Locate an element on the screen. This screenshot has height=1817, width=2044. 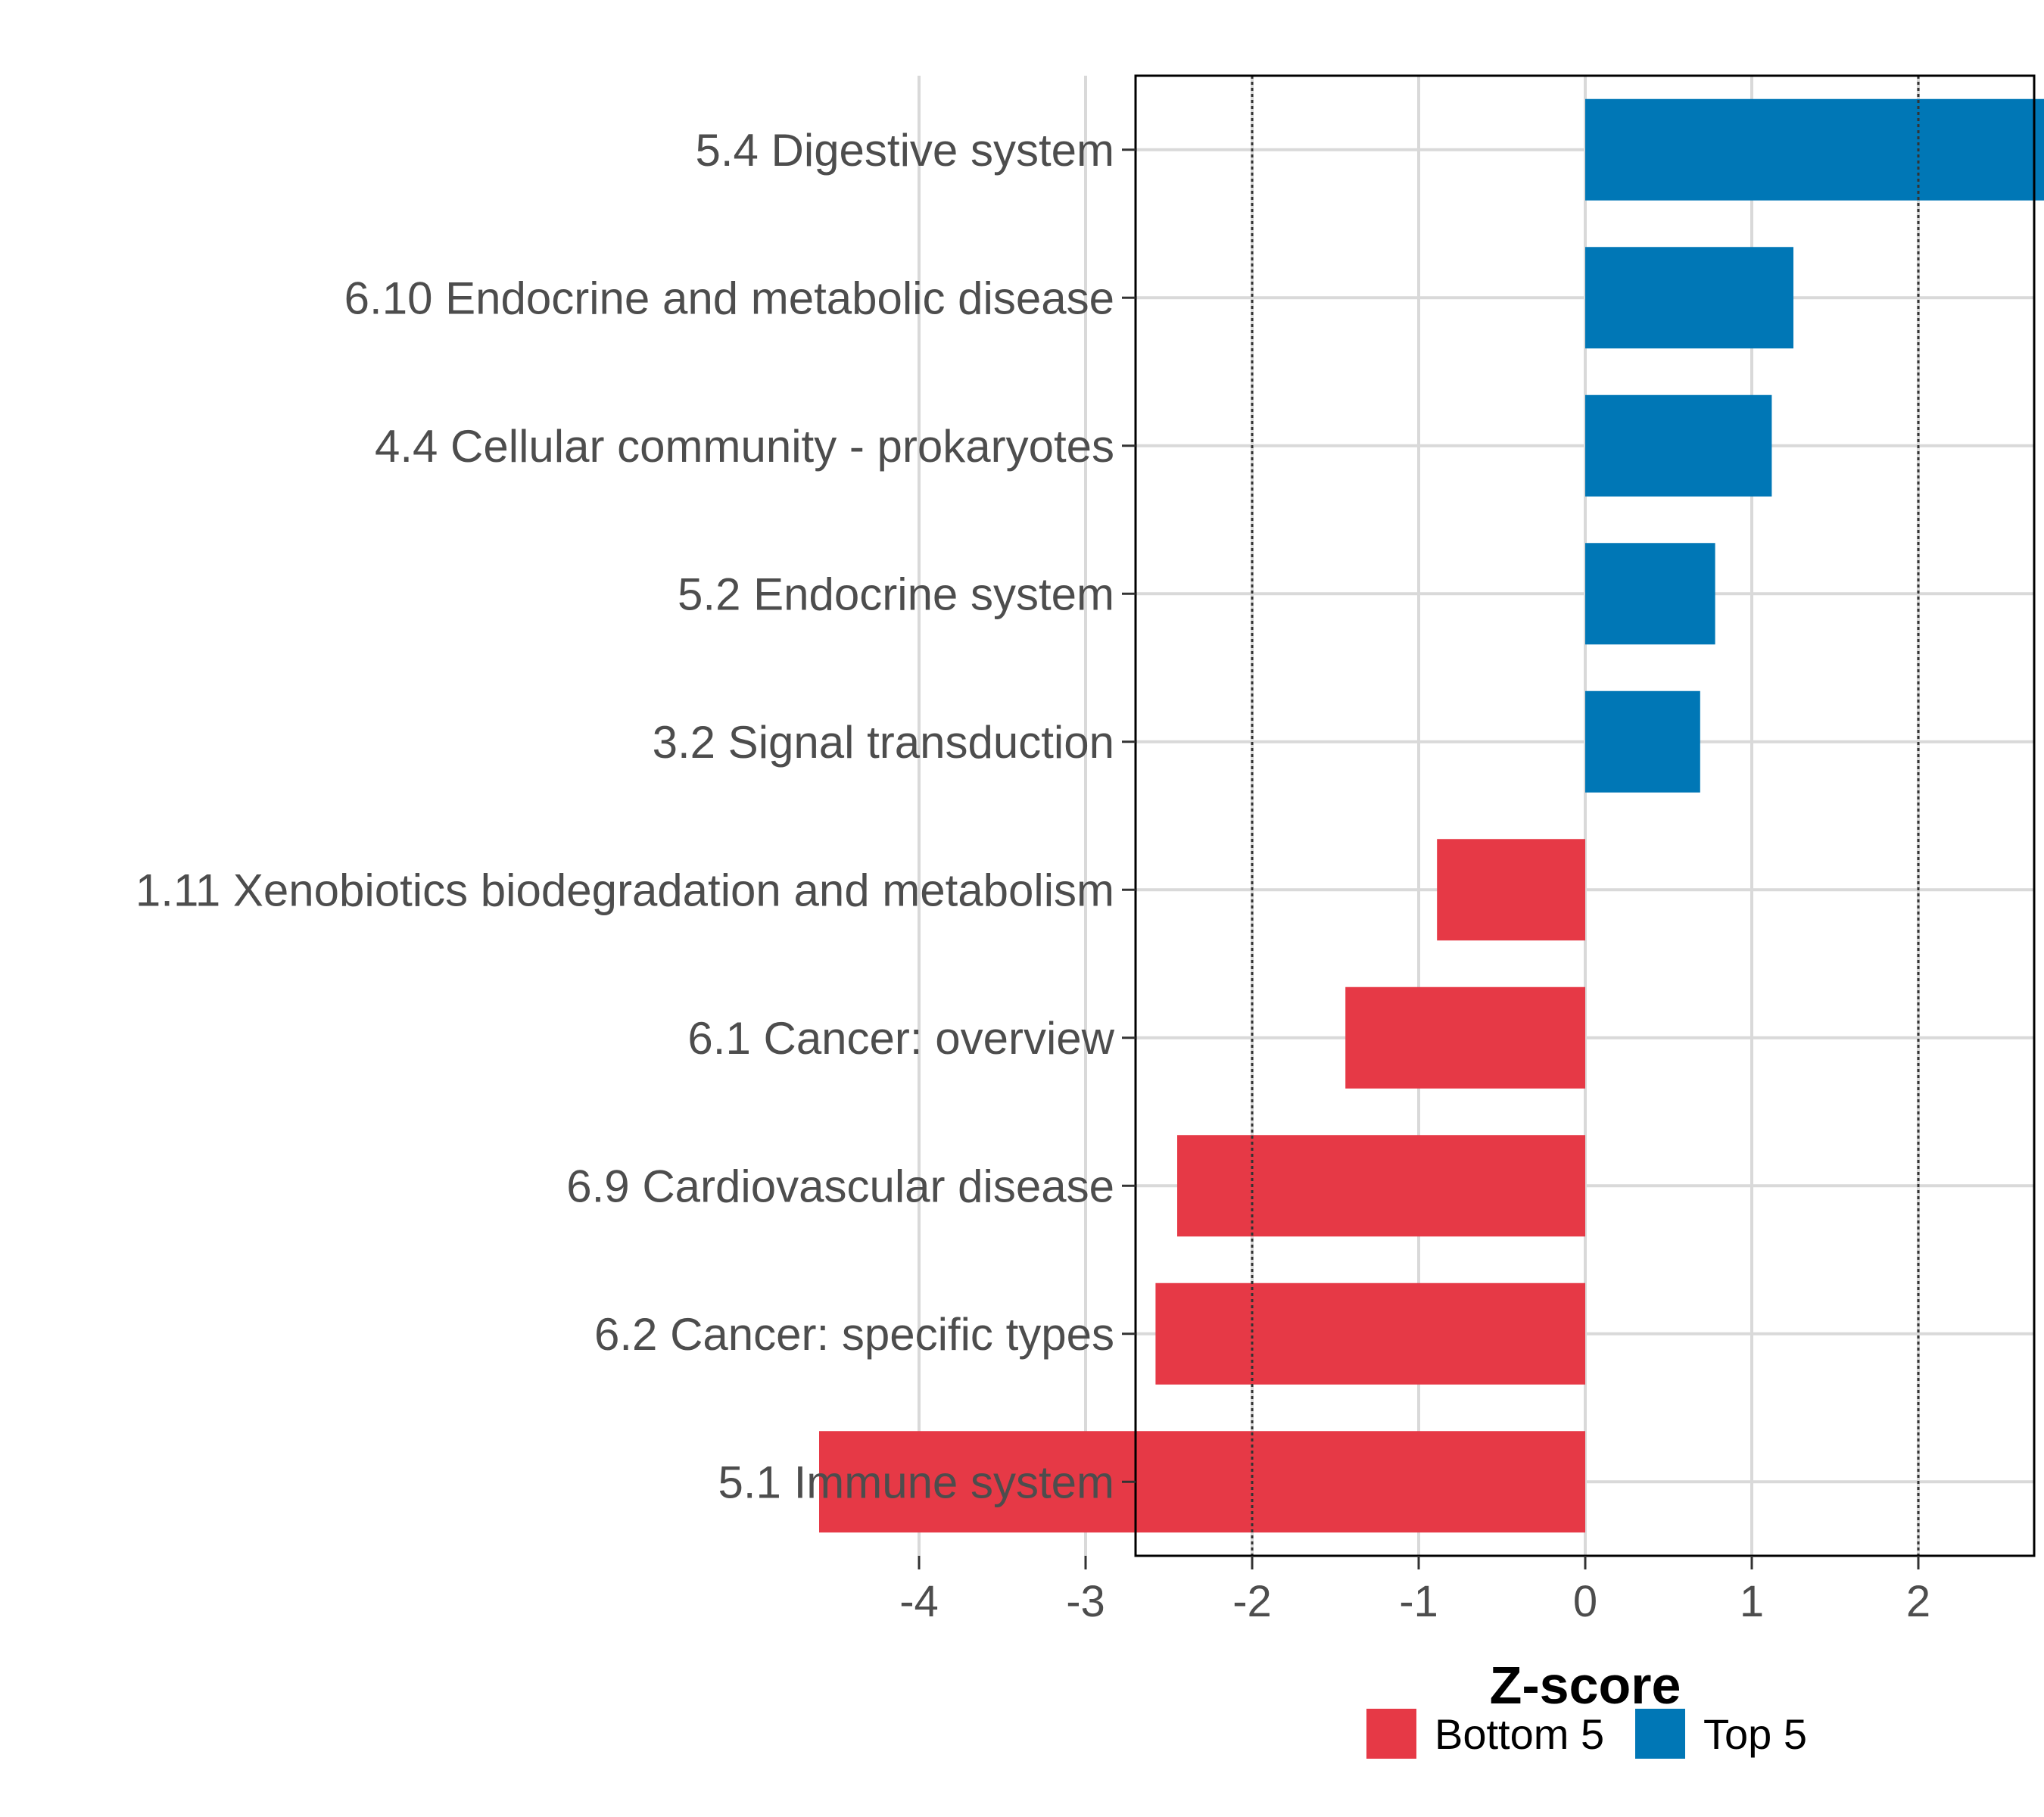
category-label: 6.9 Cardiovascular disease is located at coordinates (840, 1186).